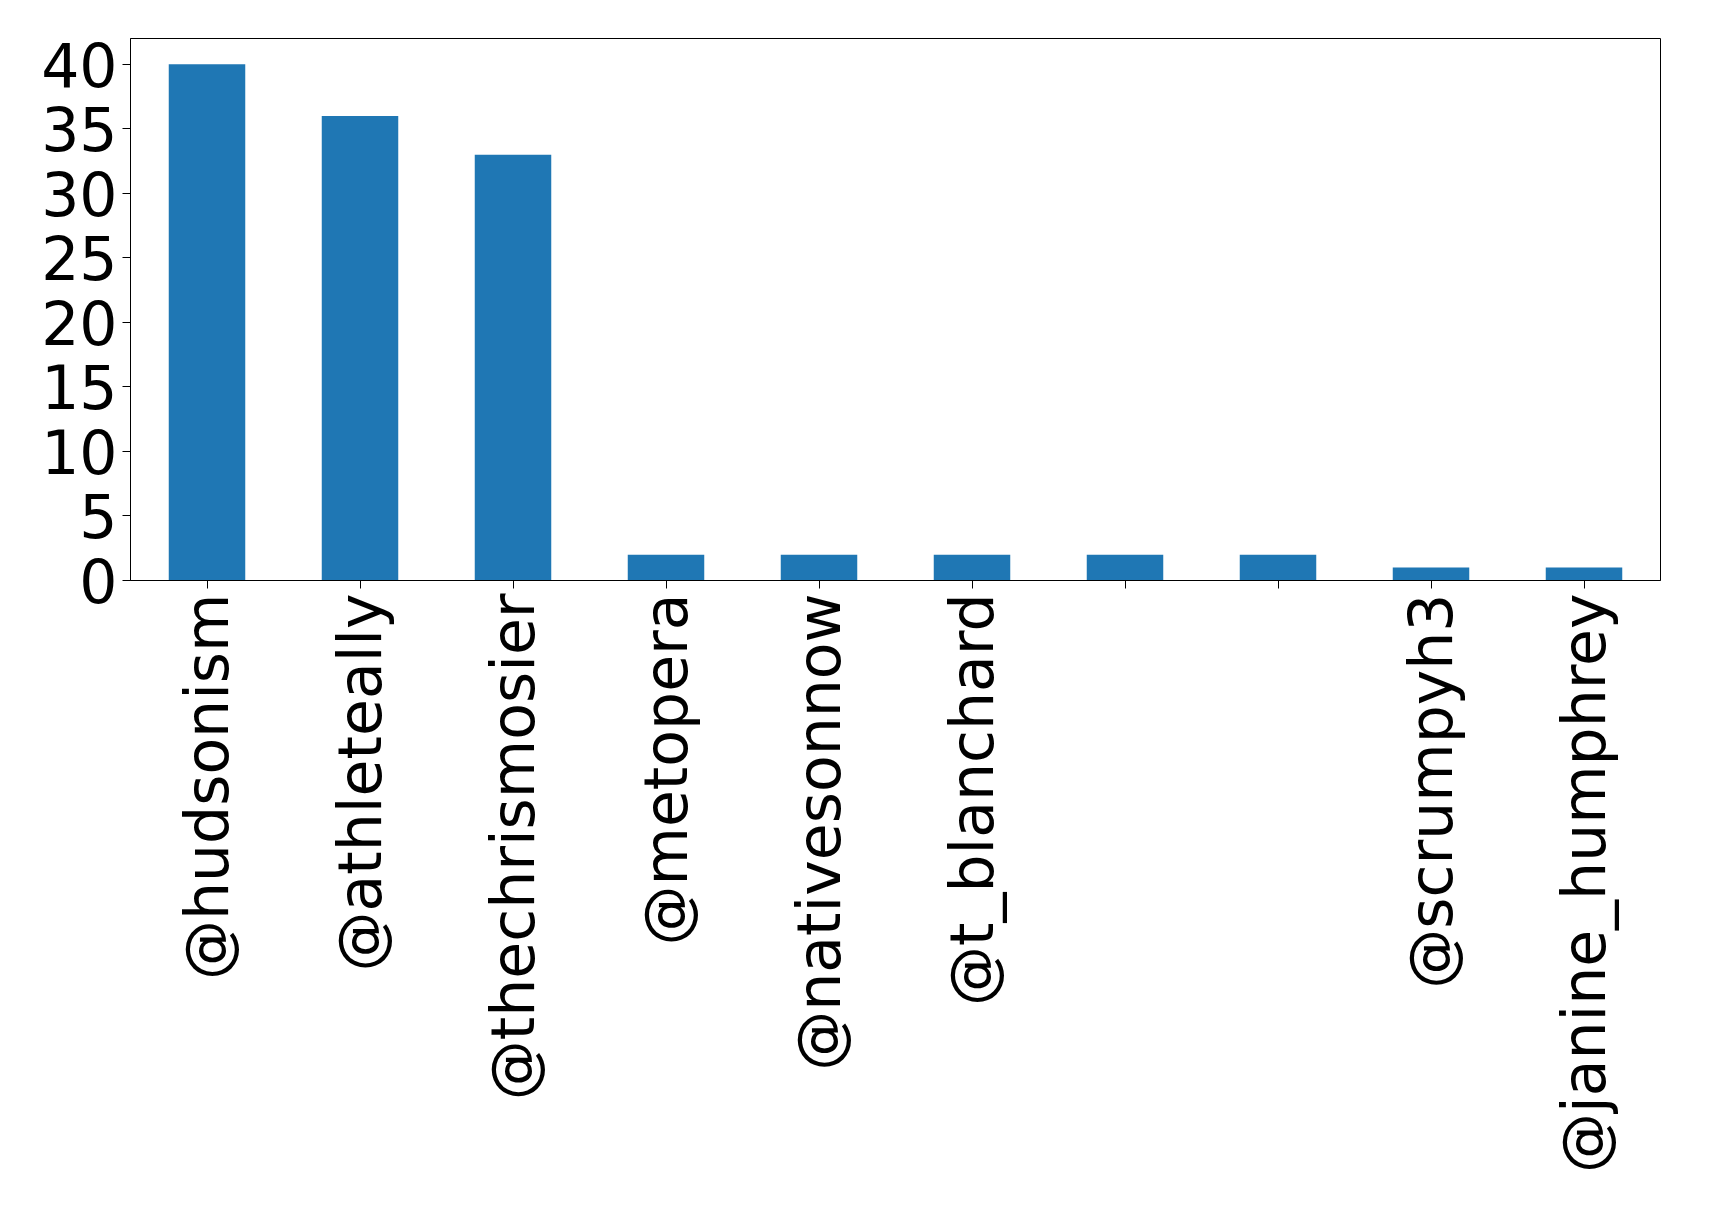 Image resolution: width=1719 pixels, height=1231 pixels. Describe the element at coordinates (207, 787) in the screenshot. I see `x-tick-label: @hudsonism` at that location.